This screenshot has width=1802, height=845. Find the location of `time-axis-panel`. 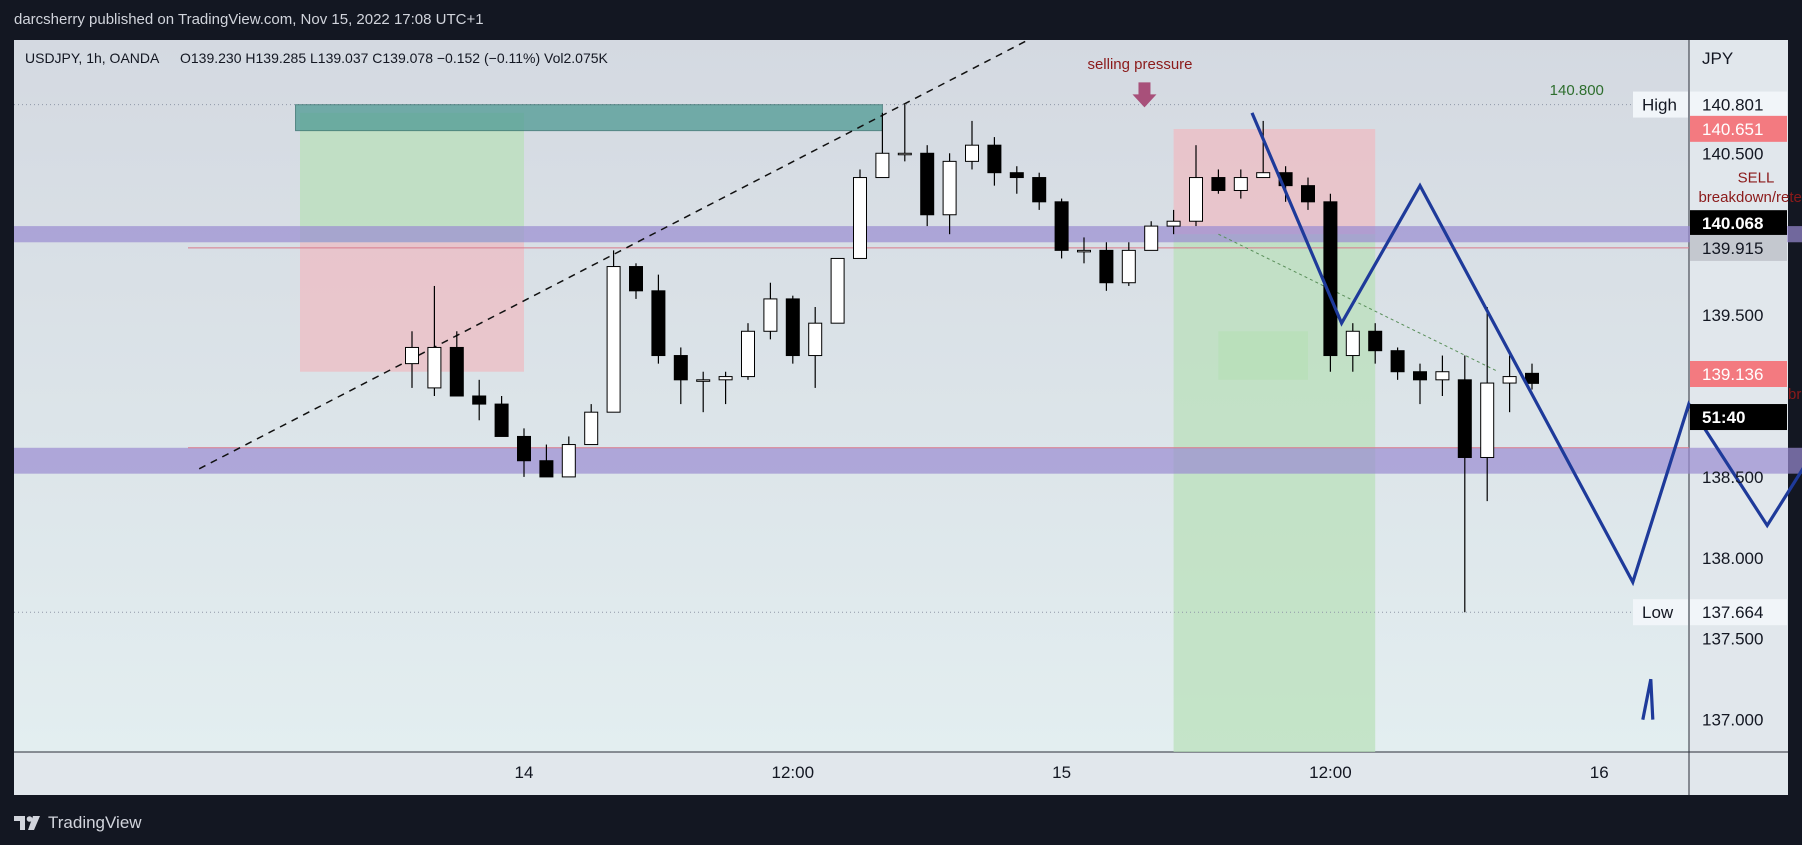

time-axis-panel is located at coordinates (851, 773).